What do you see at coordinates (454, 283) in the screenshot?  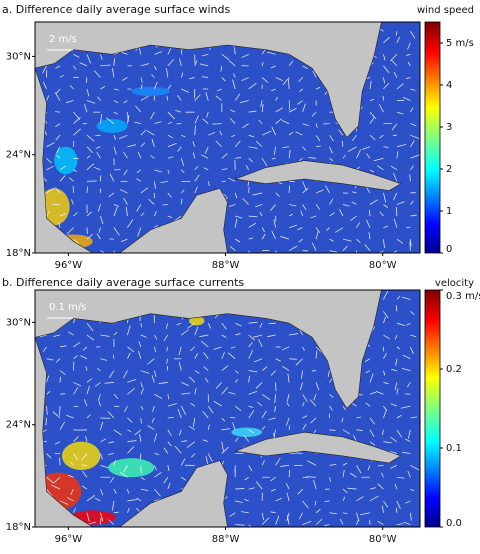 I see `colorbar-label: velocity` at bounding box center [454, 283].